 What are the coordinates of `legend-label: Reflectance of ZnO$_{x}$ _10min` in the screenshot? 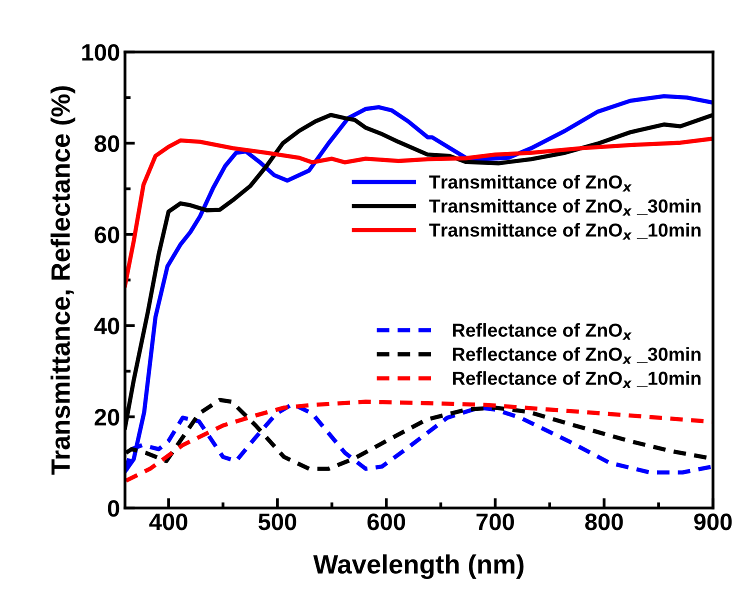 It's located at (576, 379).